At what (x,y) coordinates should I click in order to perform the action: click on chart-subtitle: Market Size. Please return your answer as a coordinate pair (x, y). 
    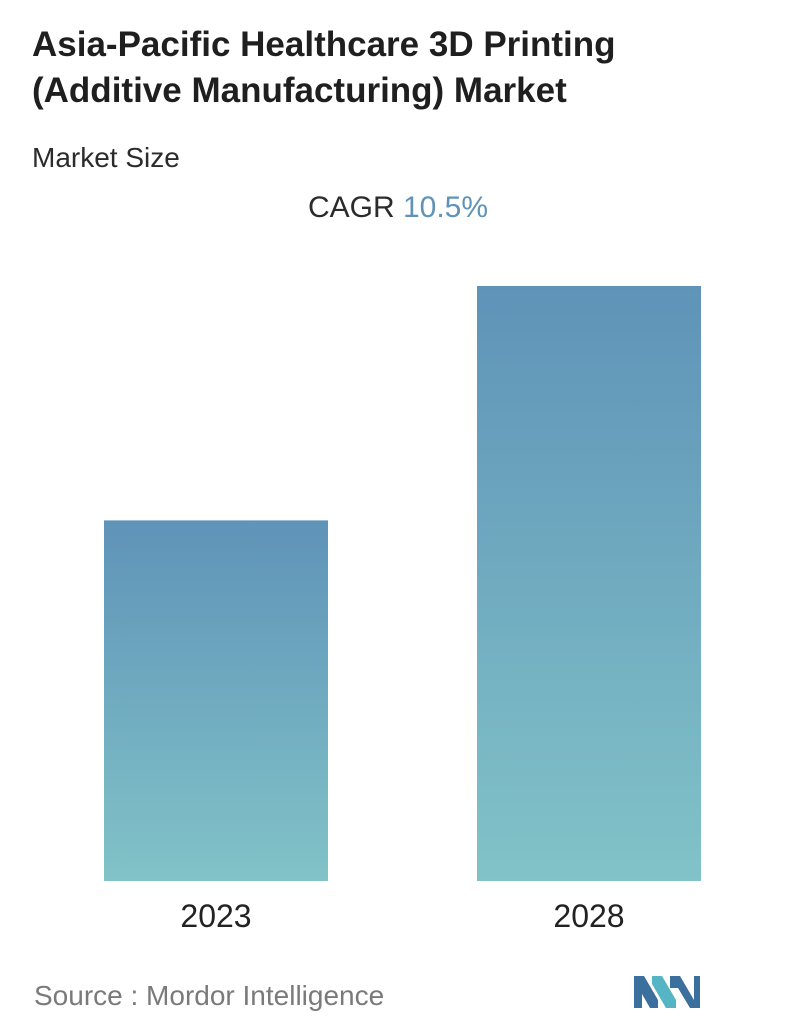
    Looking at the image, I should click on (106, 157).